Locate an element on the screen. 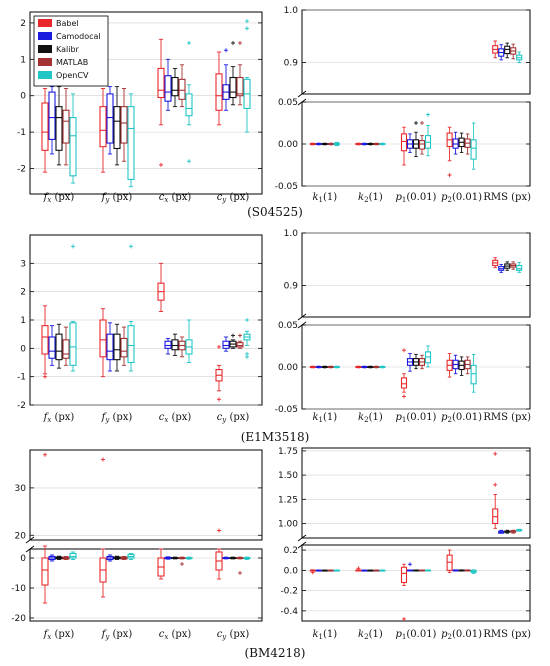 This screenshot has height=666, width=550. ds1-rxlabel-1: k2(1) is located at coordinates (370, 418).